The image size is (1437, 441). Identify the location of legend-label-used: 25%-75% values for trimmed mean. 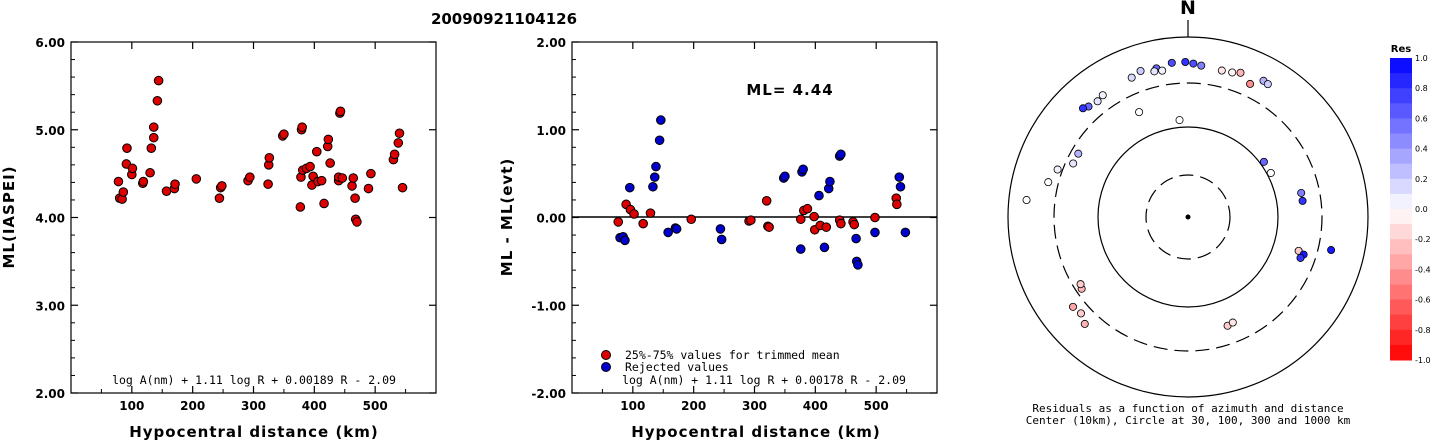
(732, 355).